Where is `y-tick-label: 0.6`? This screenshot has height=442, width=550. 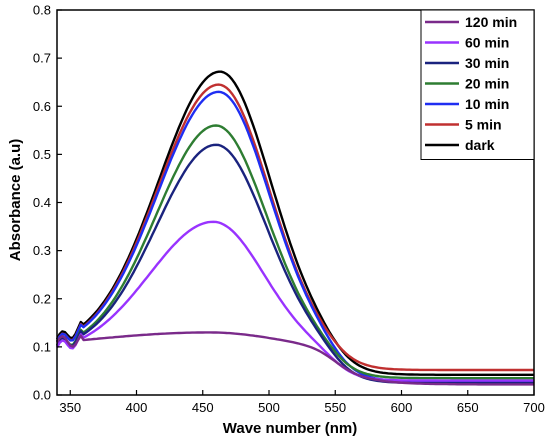 y-tick-label: 0.6 is located at coordinates (42, 106).